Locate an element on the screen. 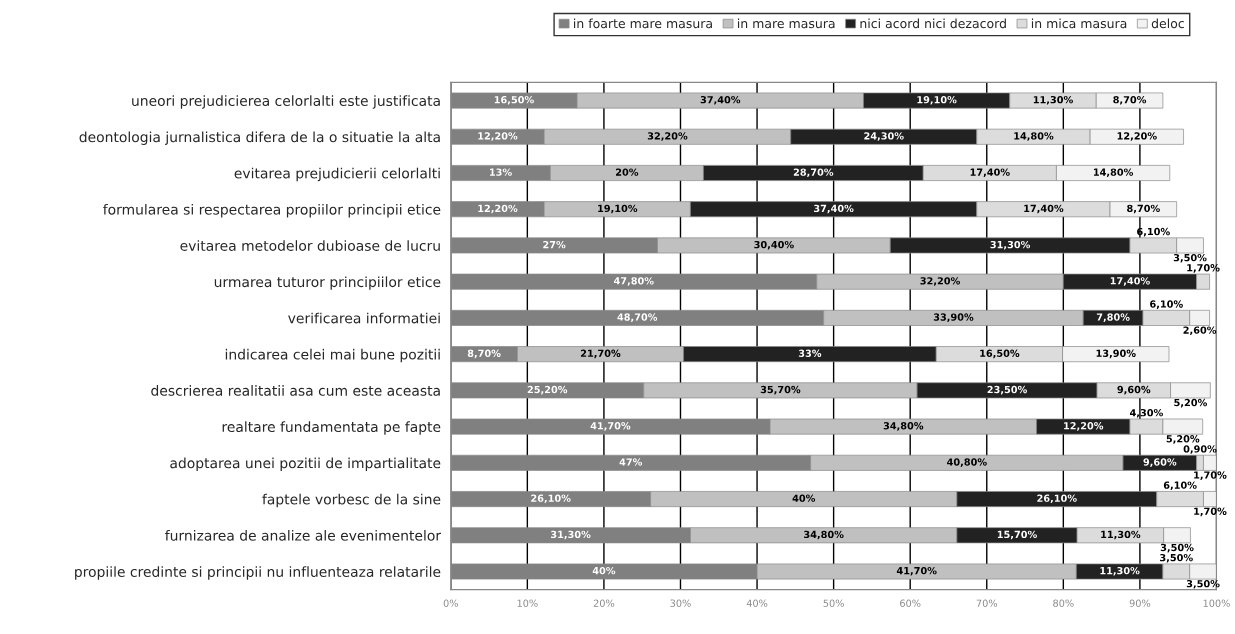 The width and height of the screenshot is (1235, 634). data-label: 25,20% is located at coordinates (547, 390).